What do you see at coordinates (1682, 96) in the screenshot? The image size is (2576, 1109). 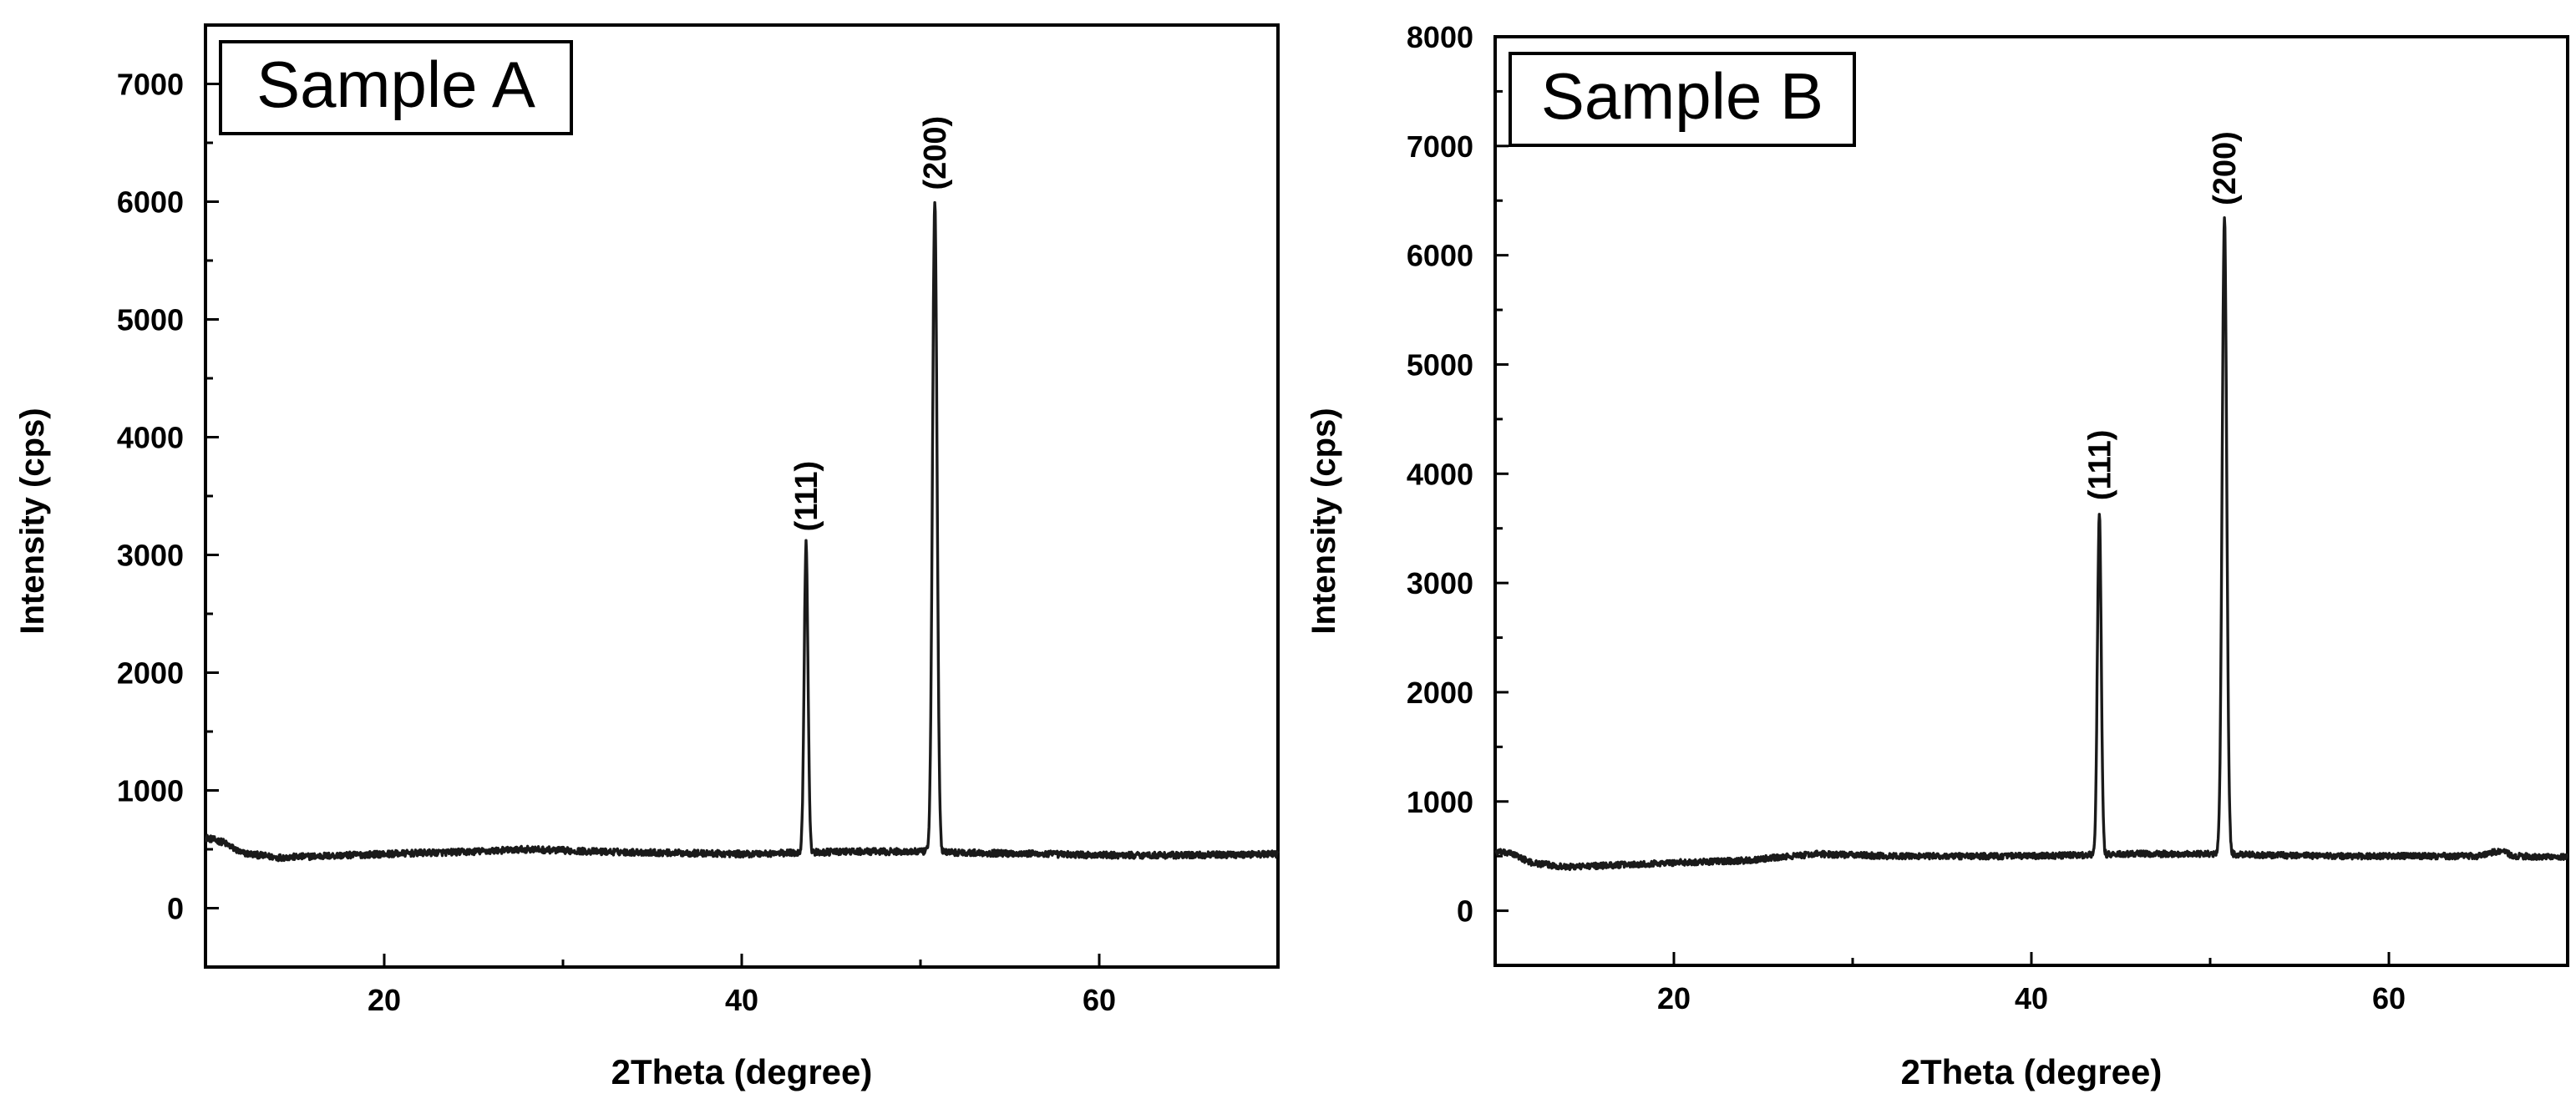 I see `sample-label: Sample B` at bounding box center [1682, 96].